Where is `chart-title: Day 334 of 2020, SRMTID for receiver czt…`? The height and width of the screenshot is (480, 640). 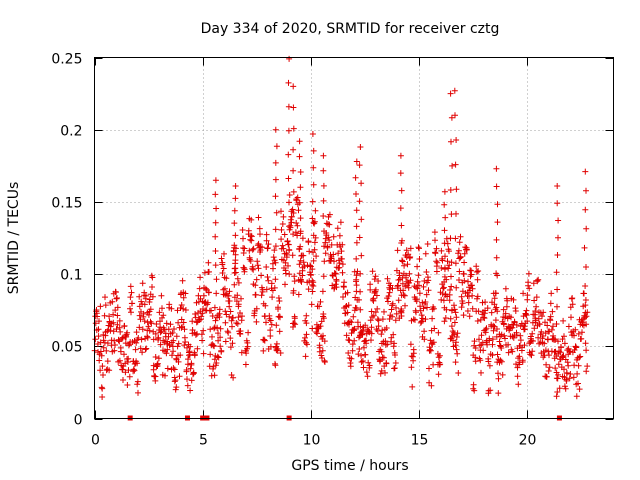 chart-title: Day 334 of 2020, SRMTID for receiver czt… is located at coordinates (350, 29).